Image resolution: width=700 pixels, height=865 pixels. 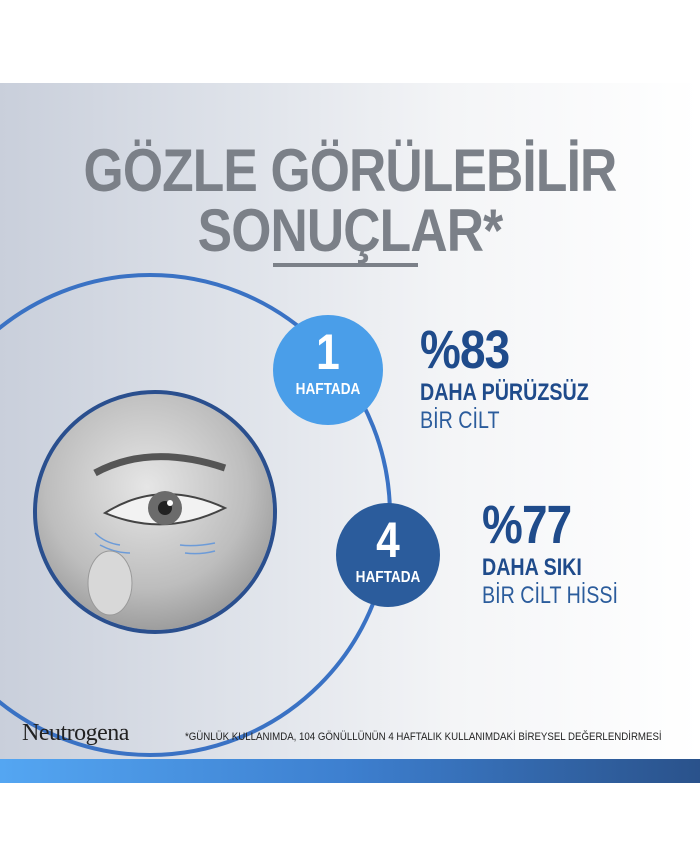 What do you see at coordinates (388, 540) in the screenshot?
I see `week-number: 4` at bounding box center [388, 540].